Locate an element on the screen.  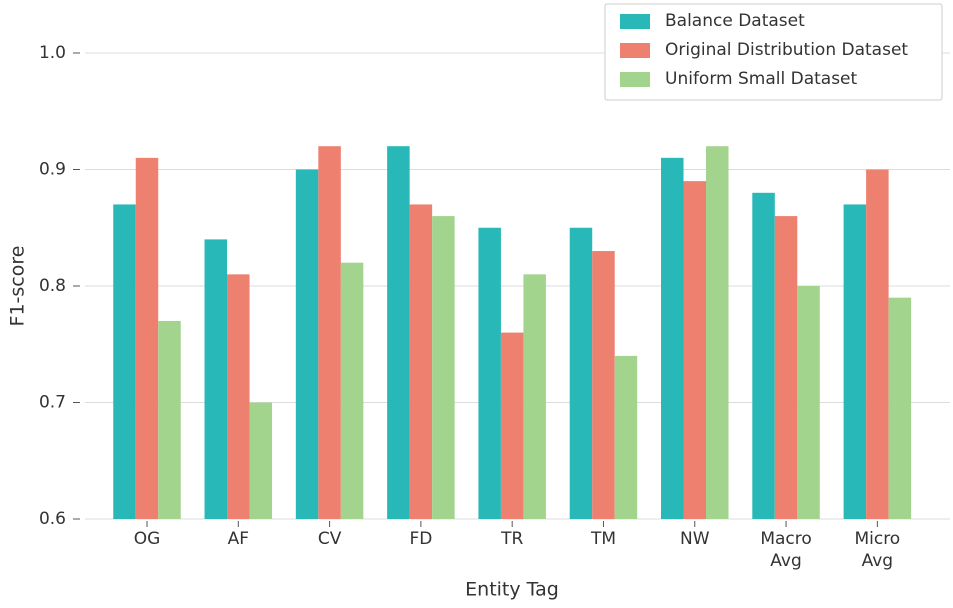
x-tick-label: OG is located at coordinates (147, 539).